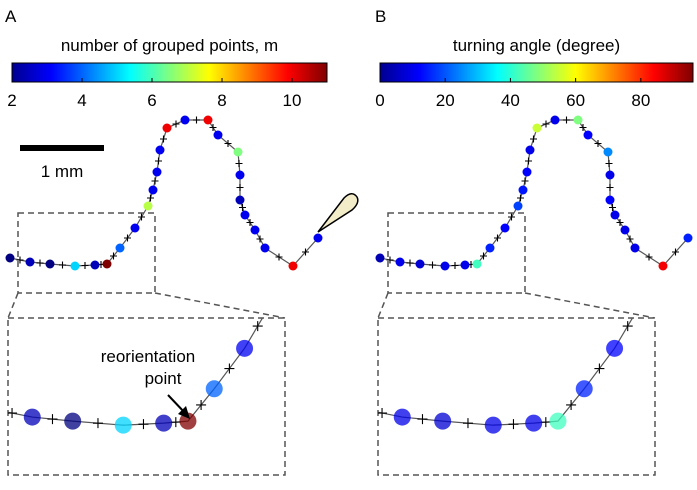  Describe the element at coordinates (184, 412) in the screenshot. I see `annotation-arrowhead` at that location.